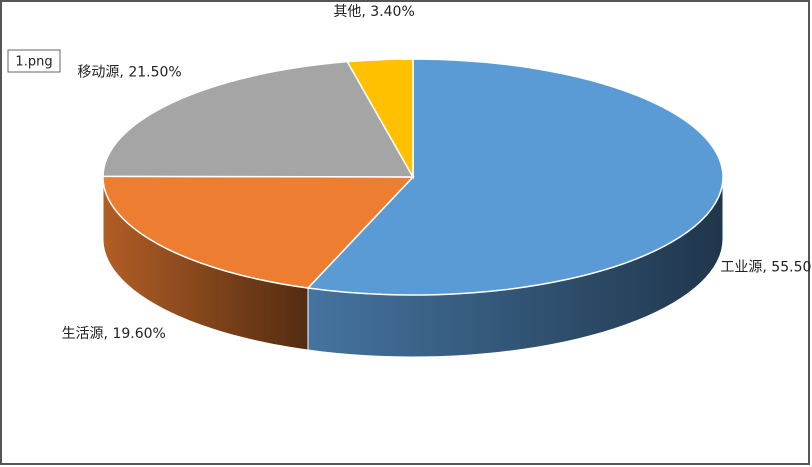  I want to click on file-tag: 1.png, so click(33, 62).